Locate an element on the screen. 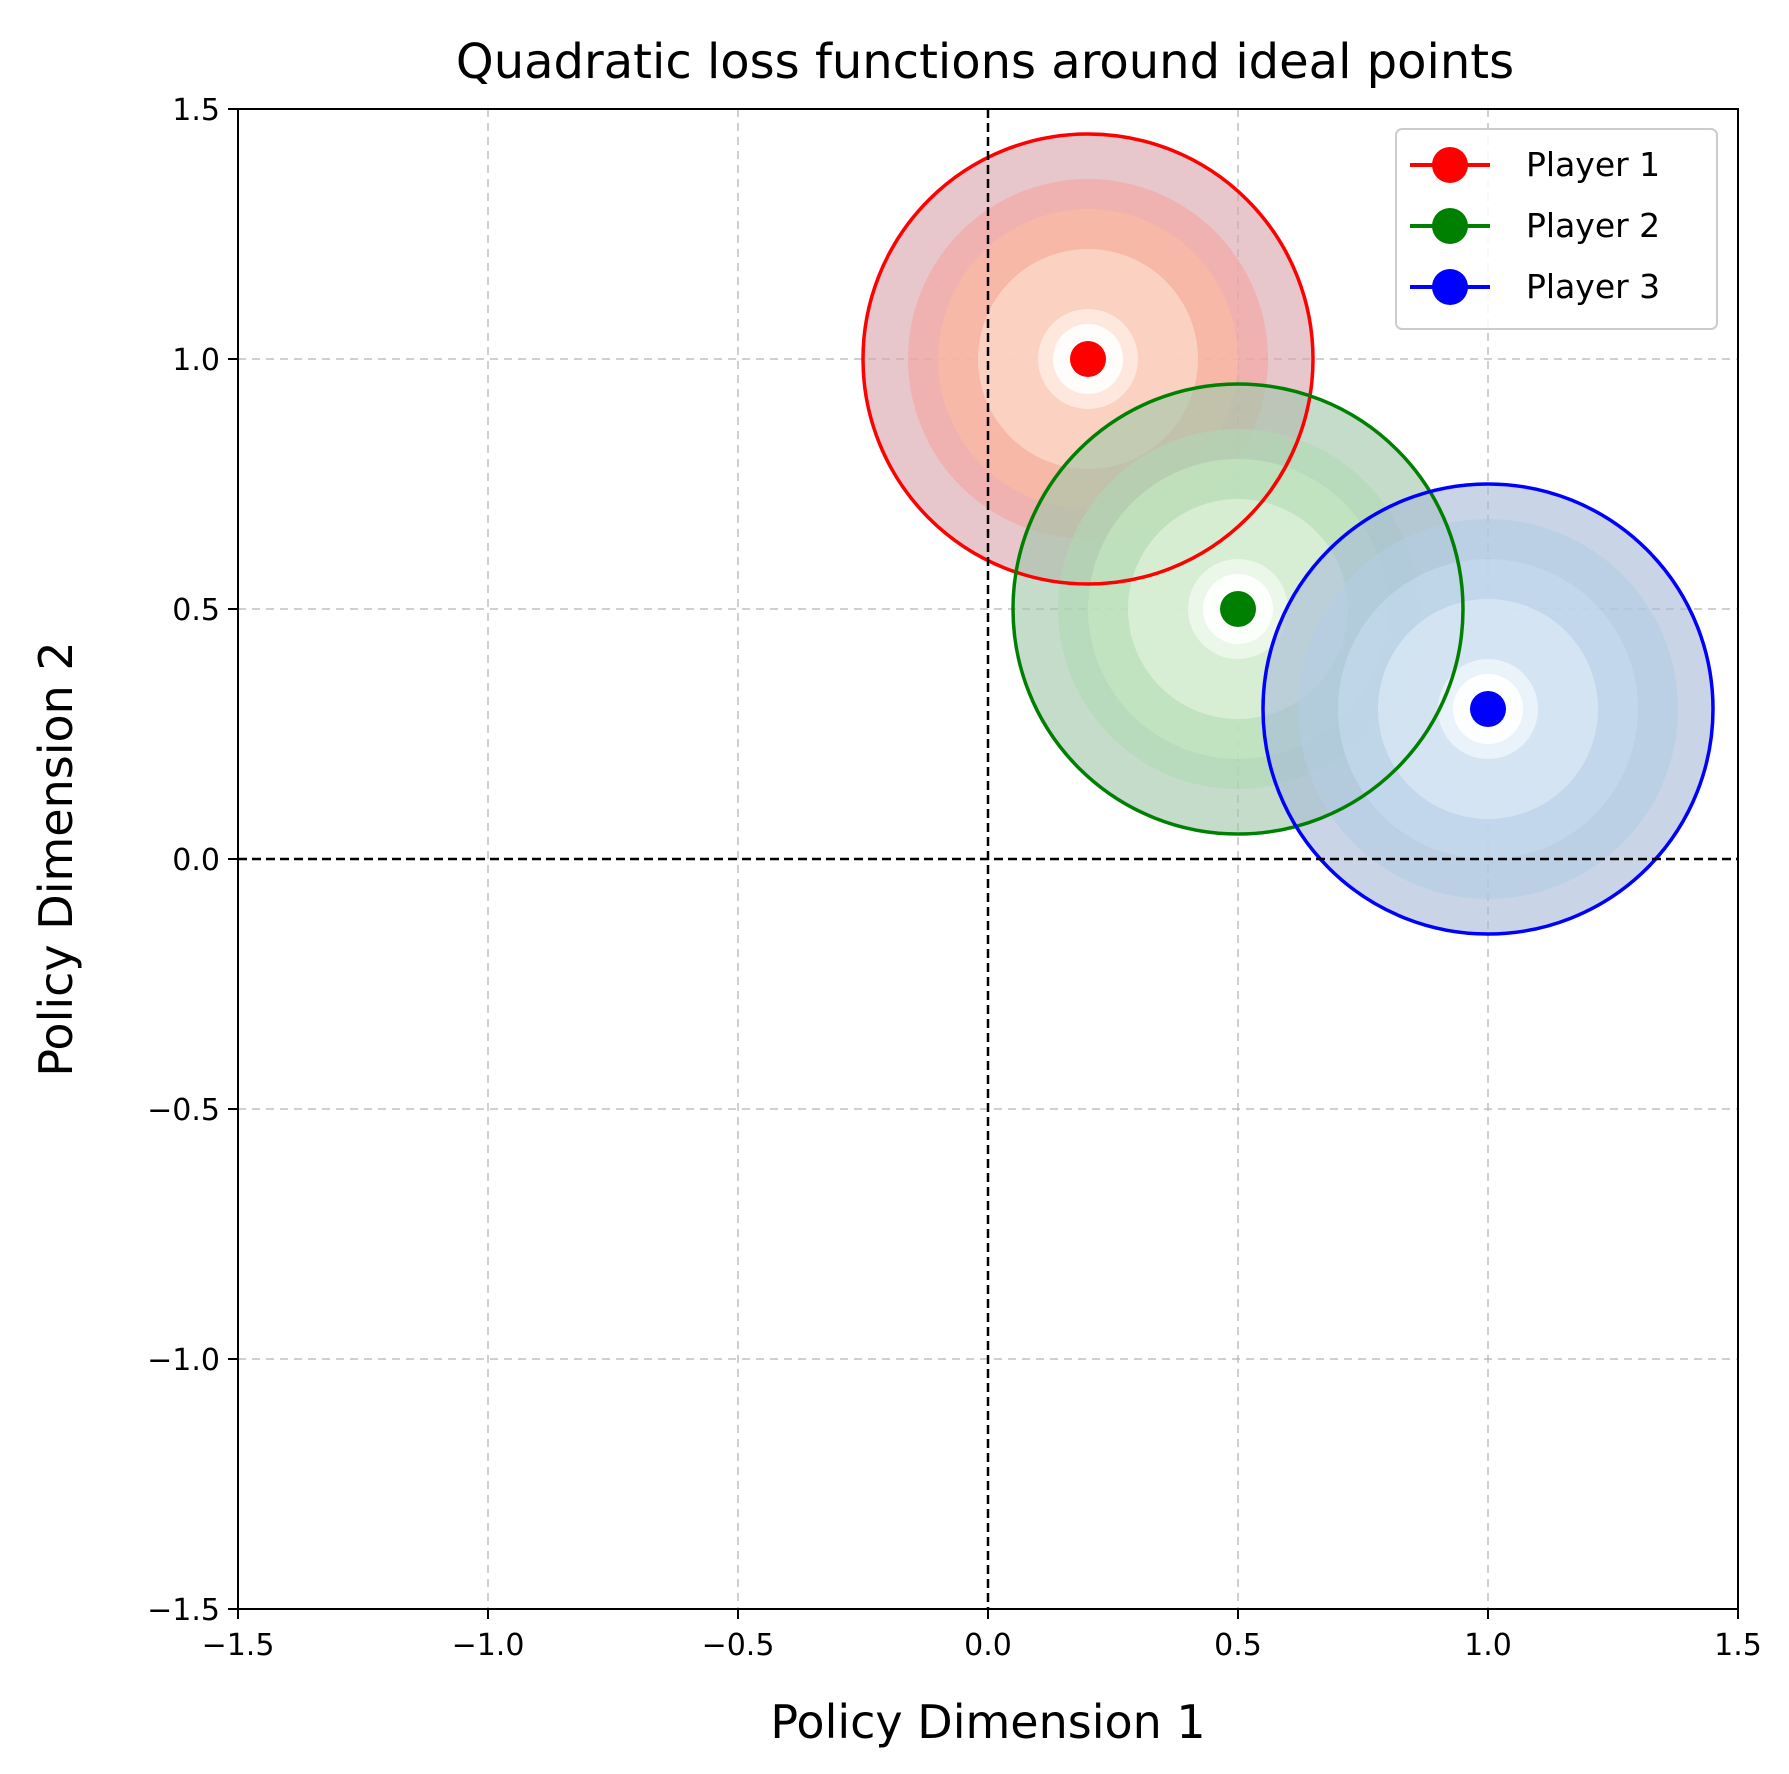 The width and height of the screenshot is (1789, 1774). y-tick-label-1: −1.0 is located at coordinates (183, 1360).